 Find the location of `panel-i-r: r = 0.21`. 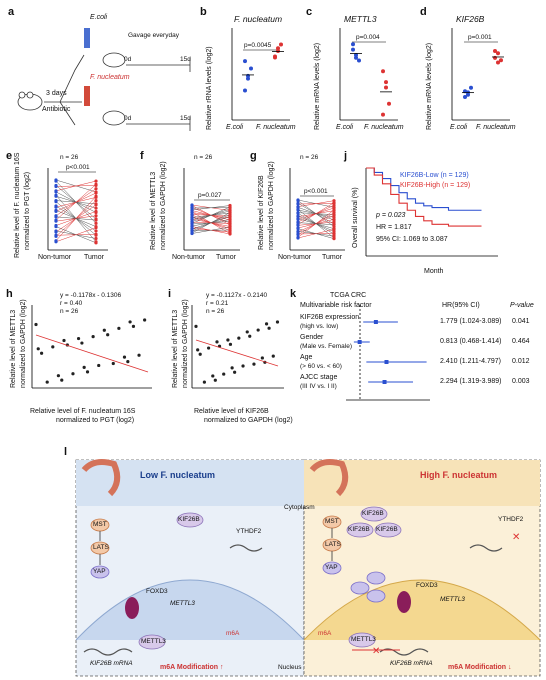

panel-i-r: r = 0.21 is located at coordinates (217, 303).